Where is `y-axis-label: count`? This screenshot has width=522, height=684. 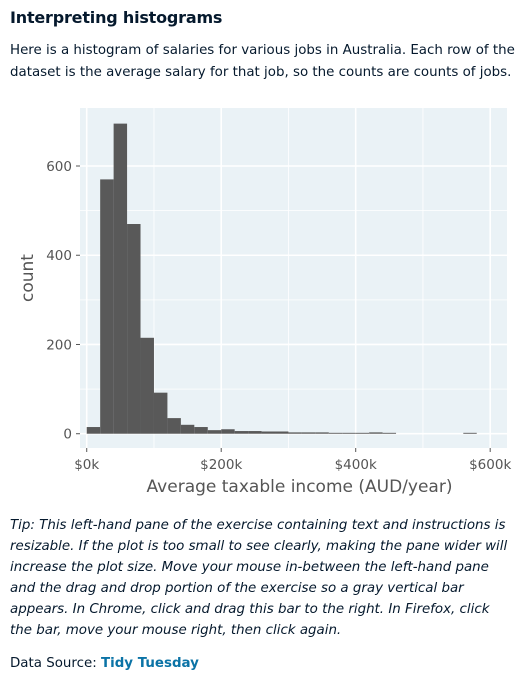 y-axis-label: count is located at coordinates (28, 278).